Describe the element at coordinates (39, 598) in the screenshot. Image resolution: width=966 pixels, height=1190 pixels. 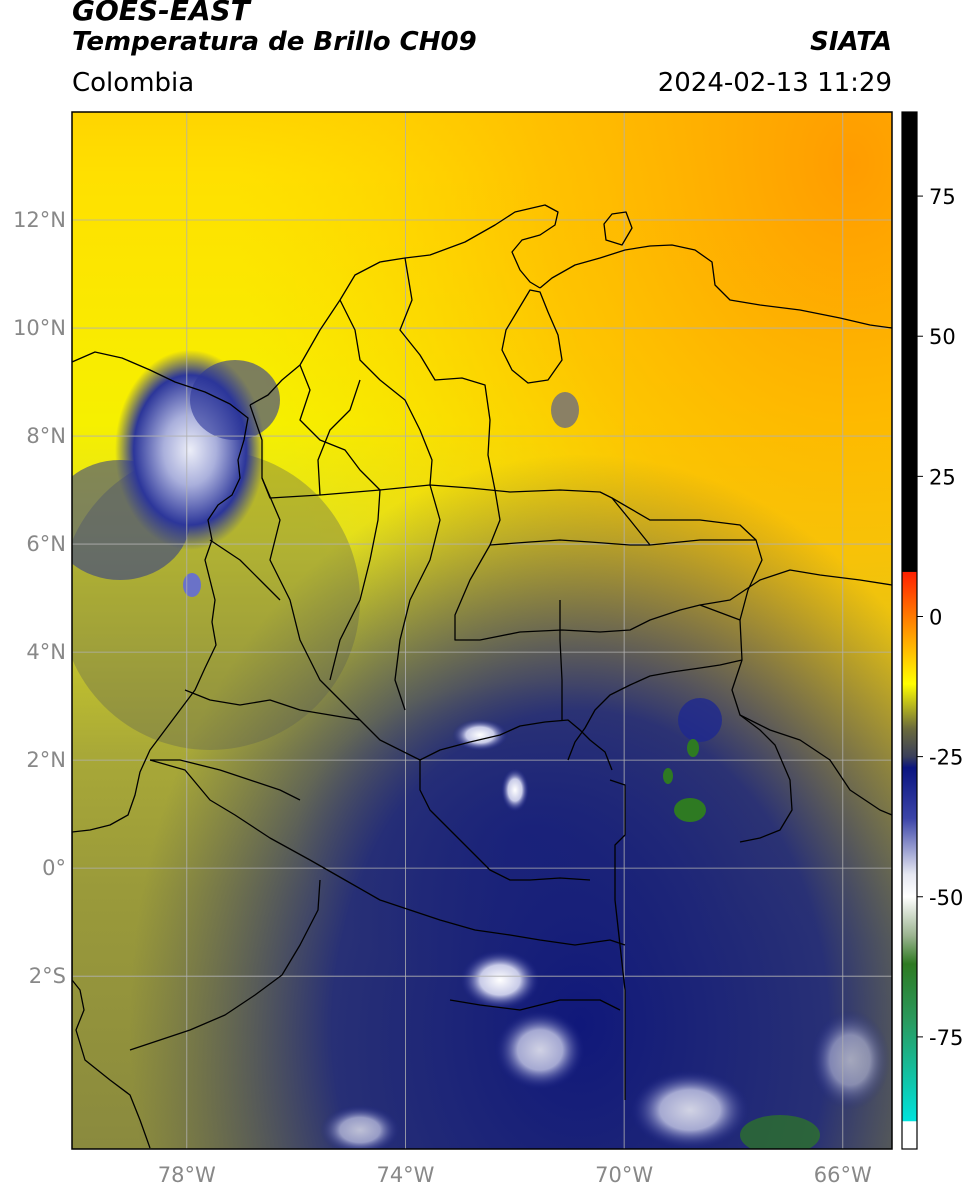
I see `latitude-axis: 12°N 10°N 8°N 6°N 4°N 2°N 0° 2°S` at that location.